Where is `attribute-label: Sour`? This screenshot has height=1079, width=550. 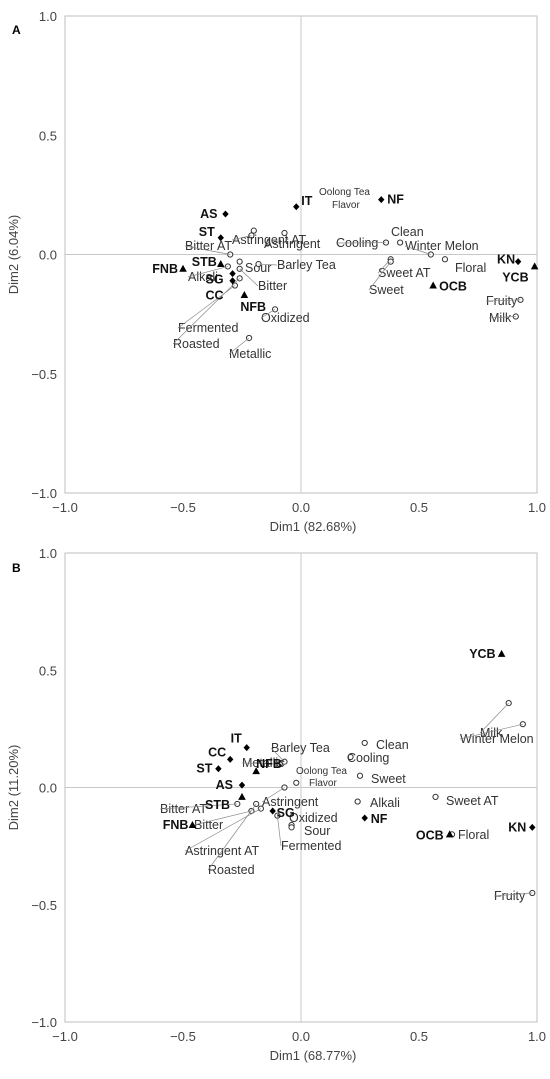
attribute-label: Sour is located at coordinates (317, 831).